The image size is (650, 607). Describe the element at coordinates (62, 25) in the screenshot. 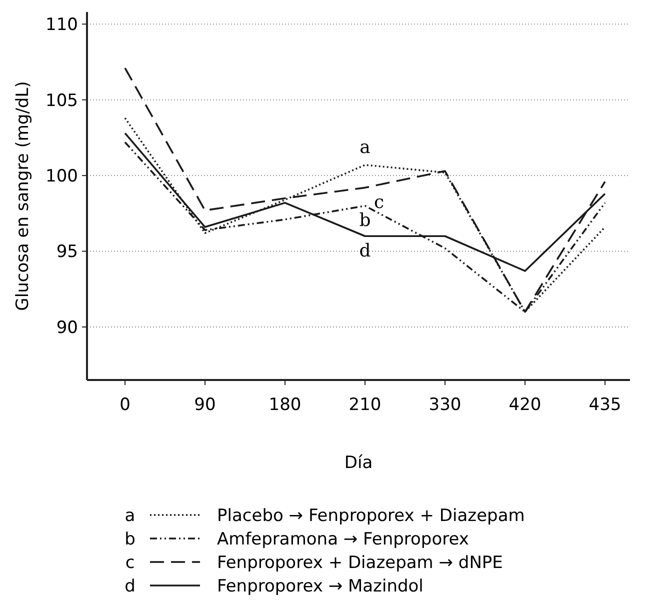

I see `y-tick-label: 110` at that location.